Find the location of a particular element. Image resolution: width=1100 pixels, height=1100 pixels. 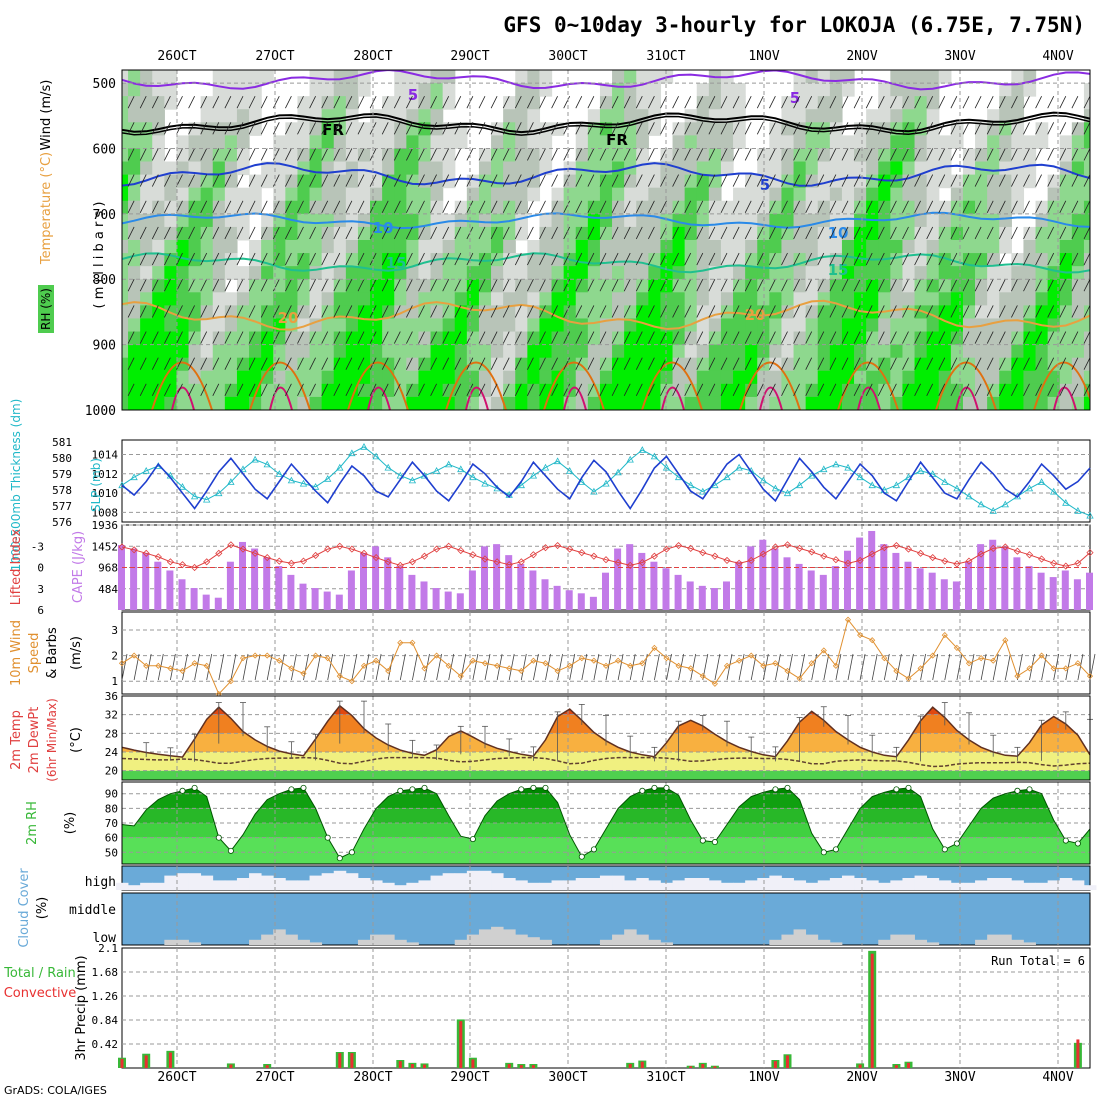

top-time-label-6: 1NOV is located at coordinates (763, 56).